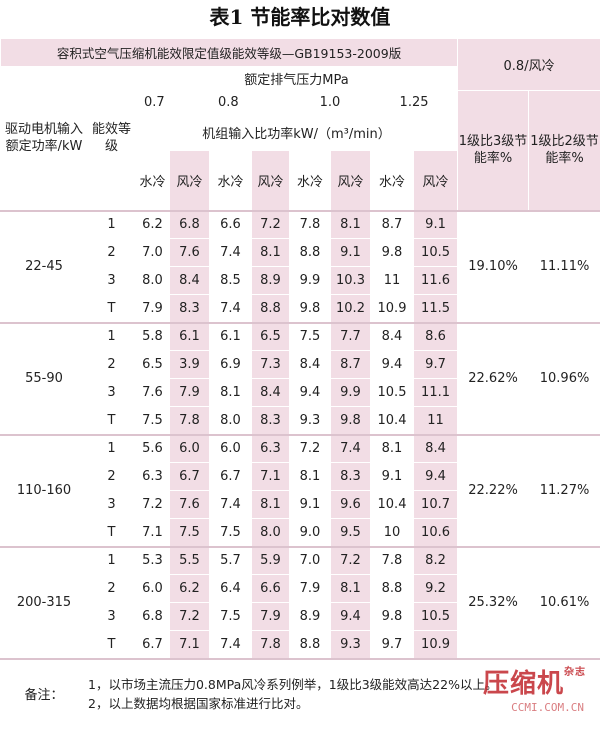 The height and width of the screenshot is (729, 600). Describe the element at coordinates (310, 533) in the screenshot. I see `water-cooled-value: 9.0` at that location.